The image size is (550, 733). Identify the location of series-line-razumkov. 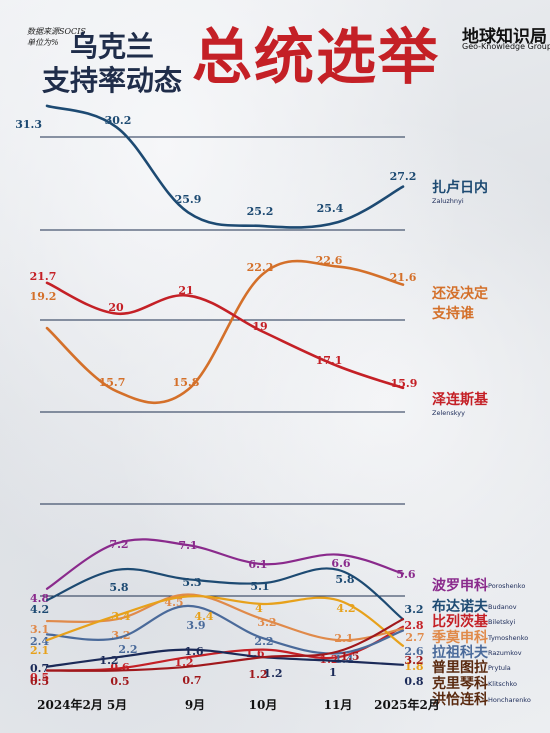
(225, 629).